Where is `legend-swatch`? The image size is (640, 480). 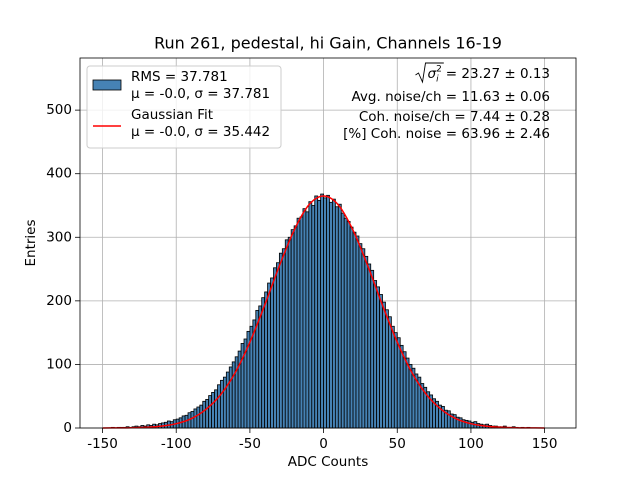 legend-swatch is located at coordinates (107, 85).